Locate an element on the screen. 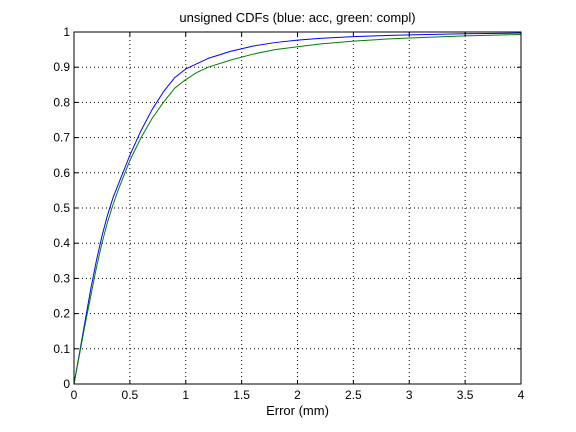 The image size is (576, 432). y-tick-label: 0.4 is located at coordinates (61, 243).